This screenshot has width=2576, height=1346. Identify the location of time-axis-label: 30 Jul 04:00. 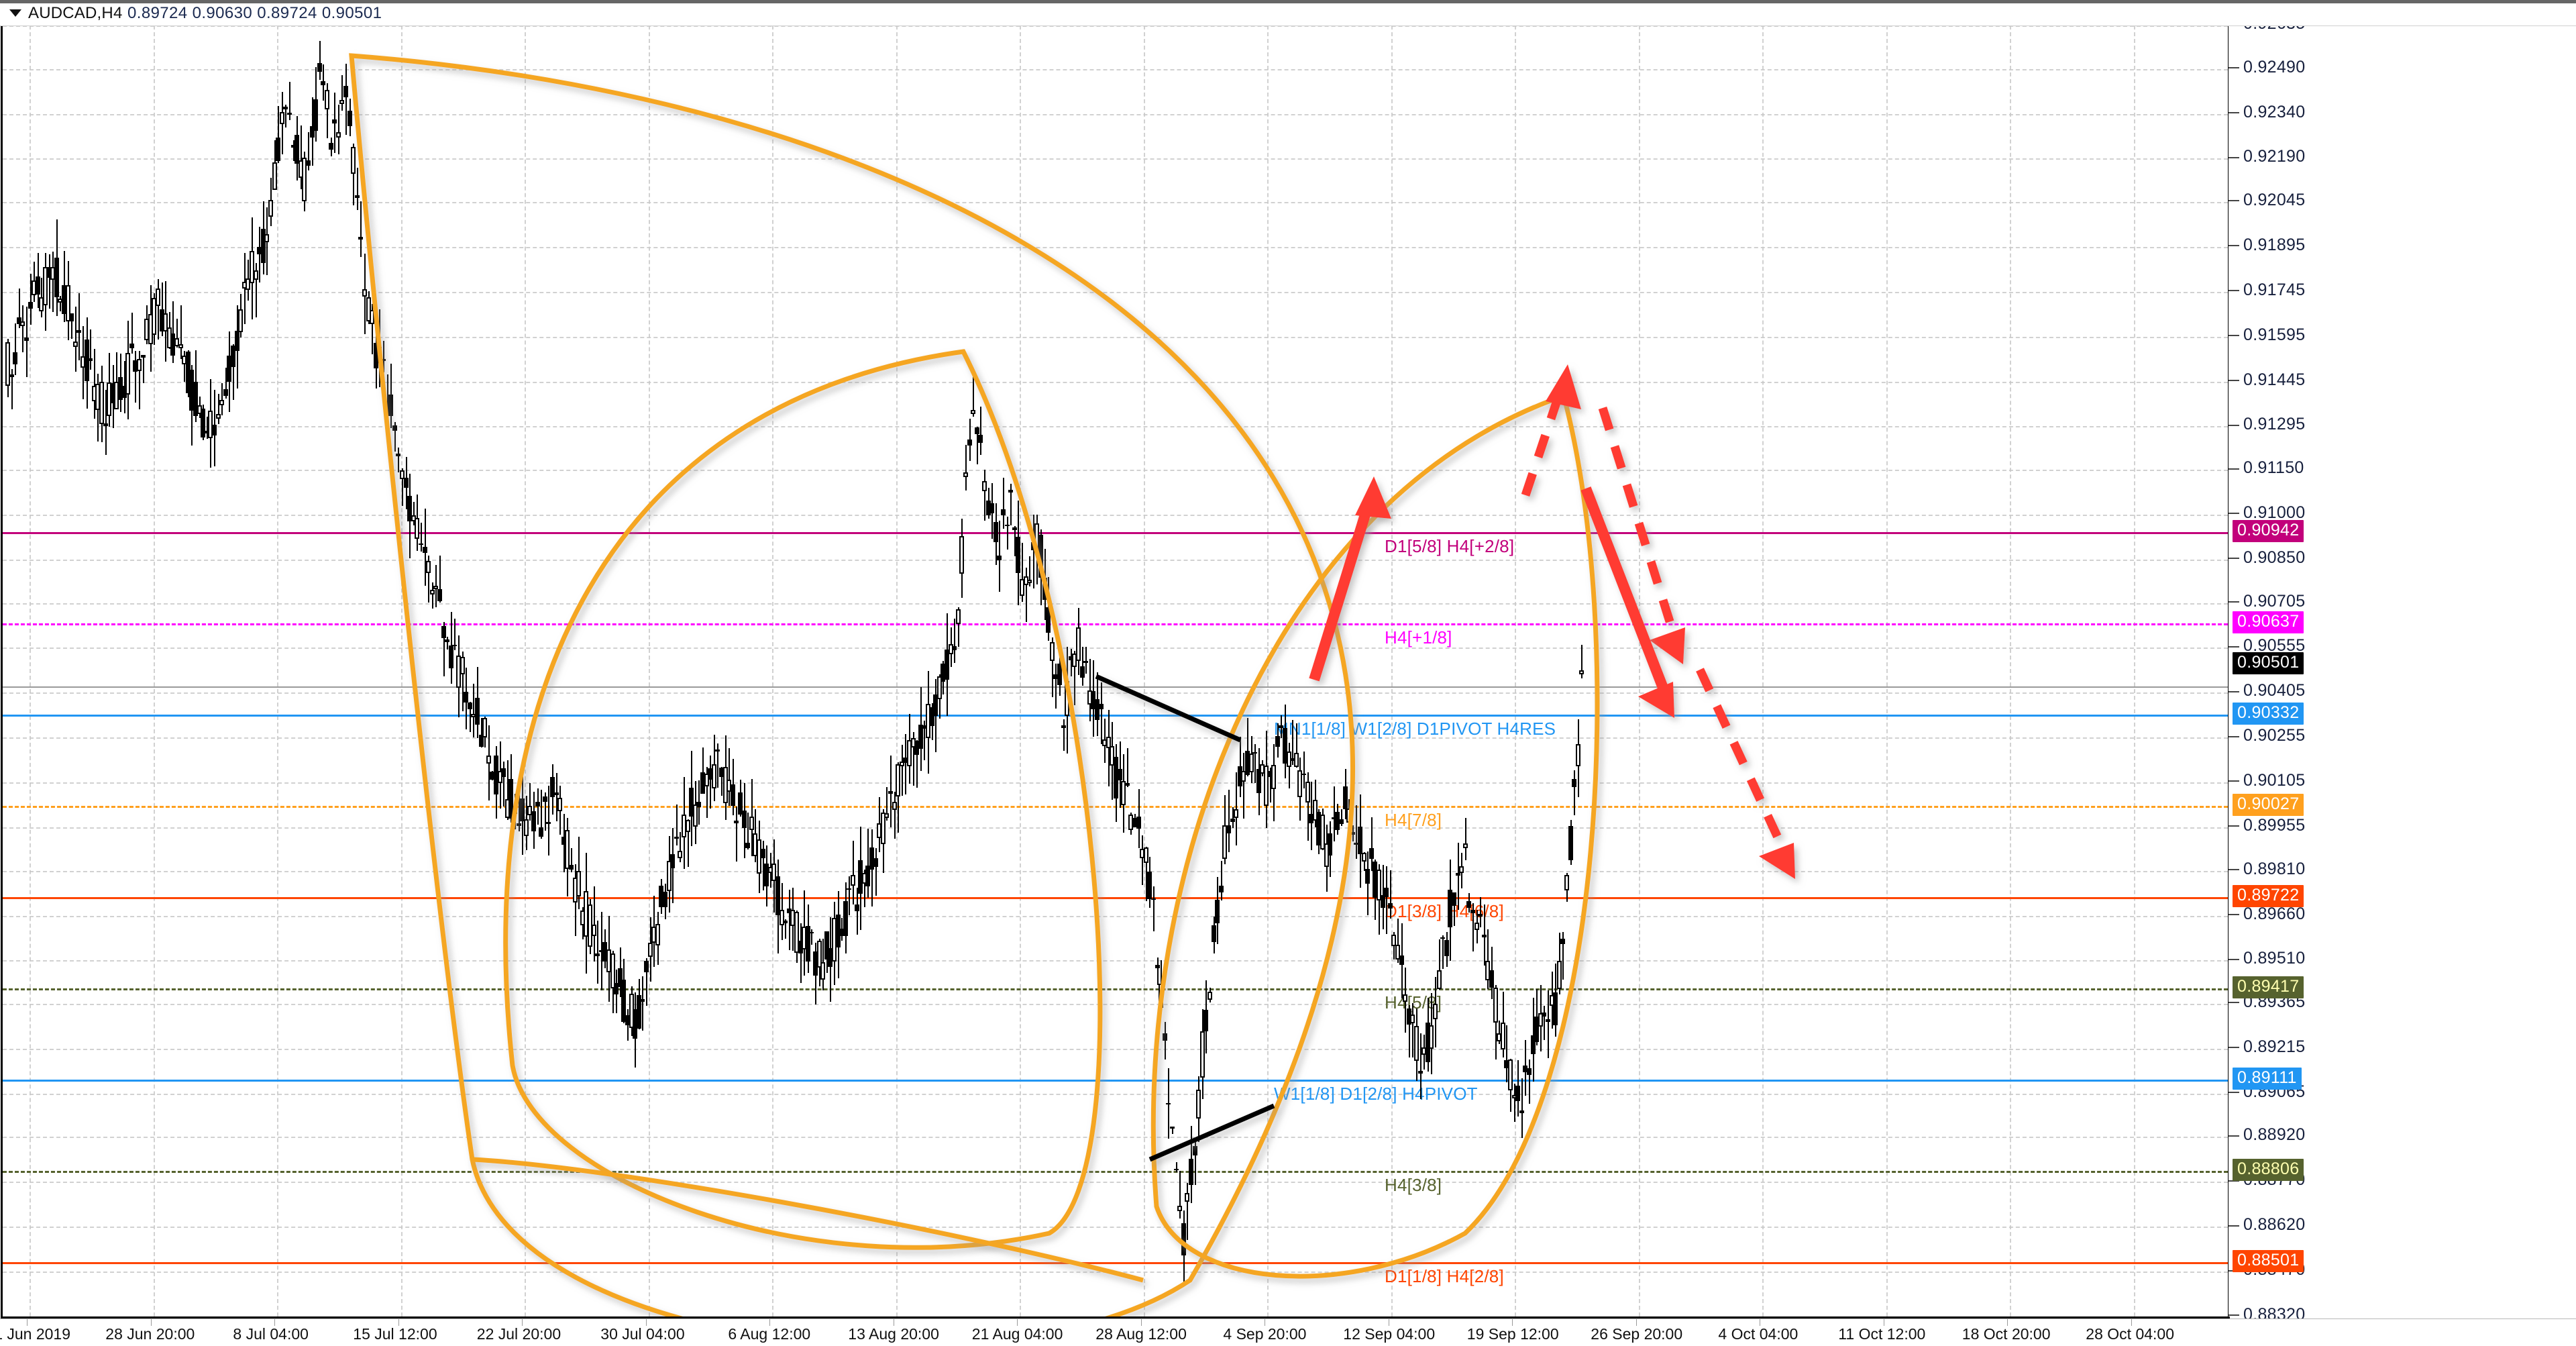
(642, 1334).